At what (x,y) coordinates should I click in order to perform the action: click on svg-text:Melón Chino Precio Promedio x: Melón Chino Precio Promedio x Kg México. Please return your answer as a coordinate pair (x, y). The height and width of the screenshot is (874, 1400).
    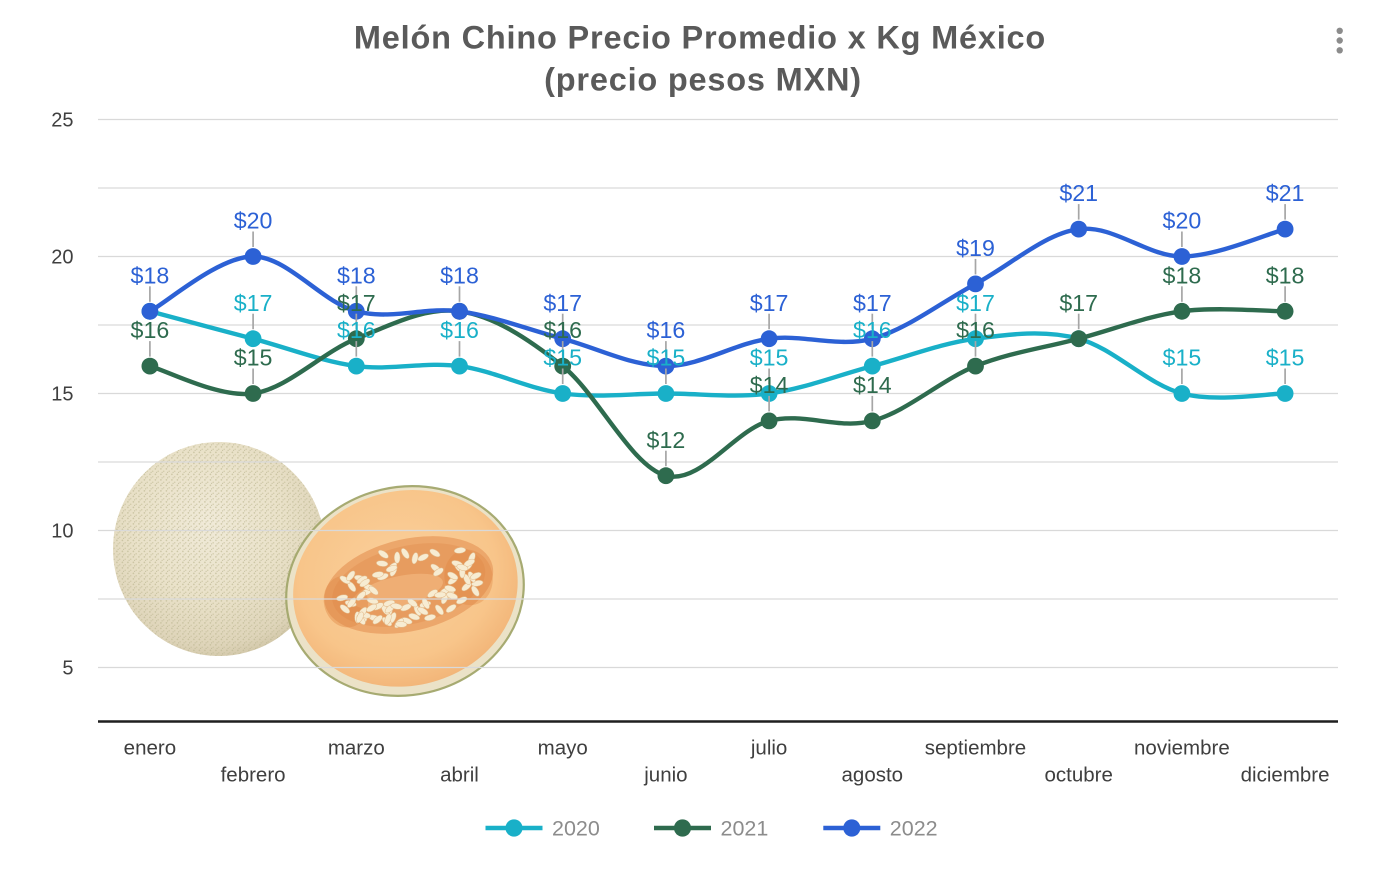
    Looking at the image, I should click on (700, 38).